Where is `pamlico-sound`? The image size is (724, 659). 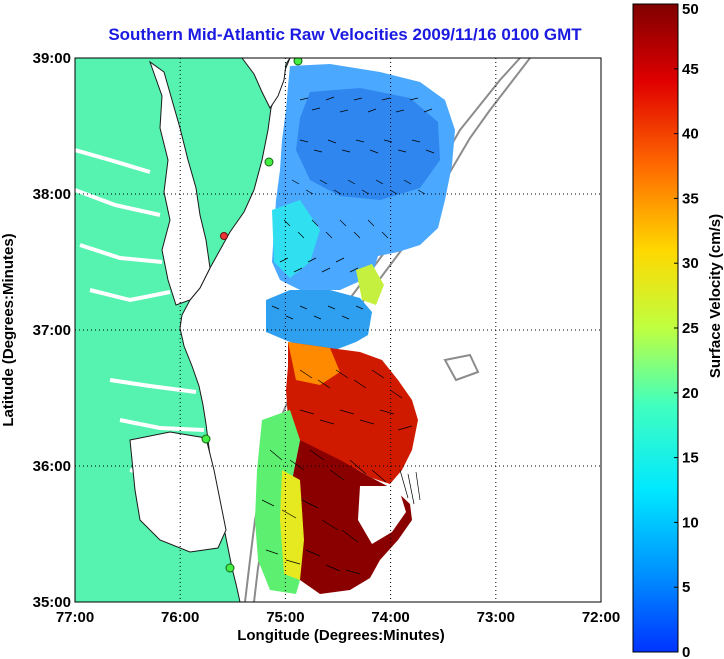
pamlico-sound is located at coordinates (178, 492).